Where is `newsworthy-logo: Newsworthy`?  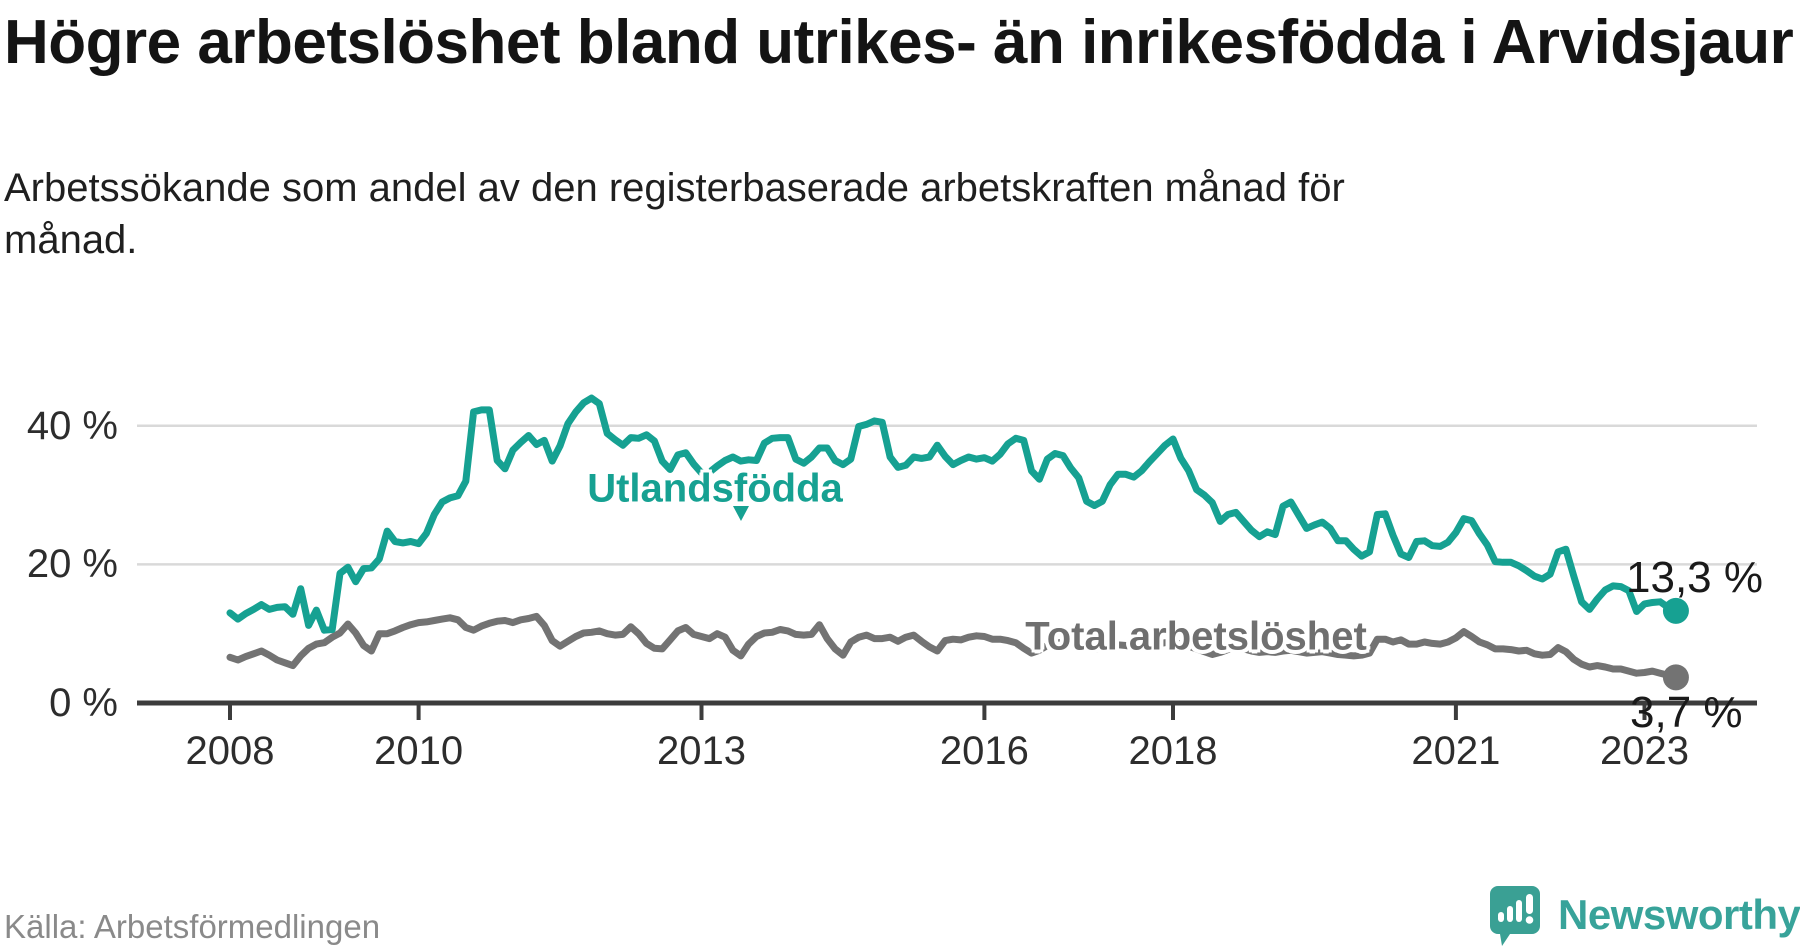 newsworthy-logo: Newsworthy is located at coordinates (1644, 916).